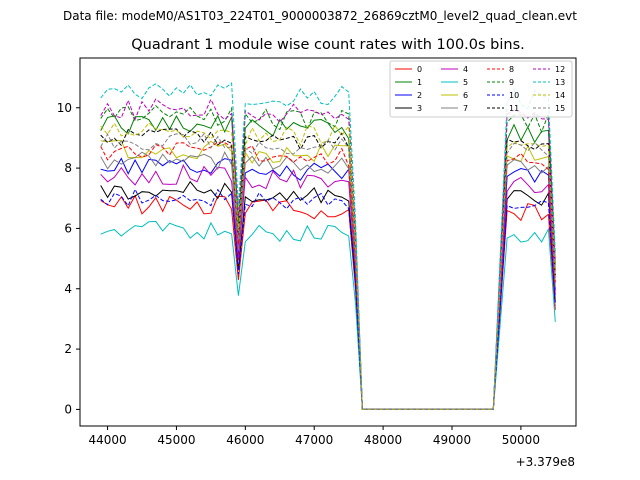 Image resolution: width=640 pixels, height=480 pixels. I want to click on legend-label-7: 7, so click(465, 108).